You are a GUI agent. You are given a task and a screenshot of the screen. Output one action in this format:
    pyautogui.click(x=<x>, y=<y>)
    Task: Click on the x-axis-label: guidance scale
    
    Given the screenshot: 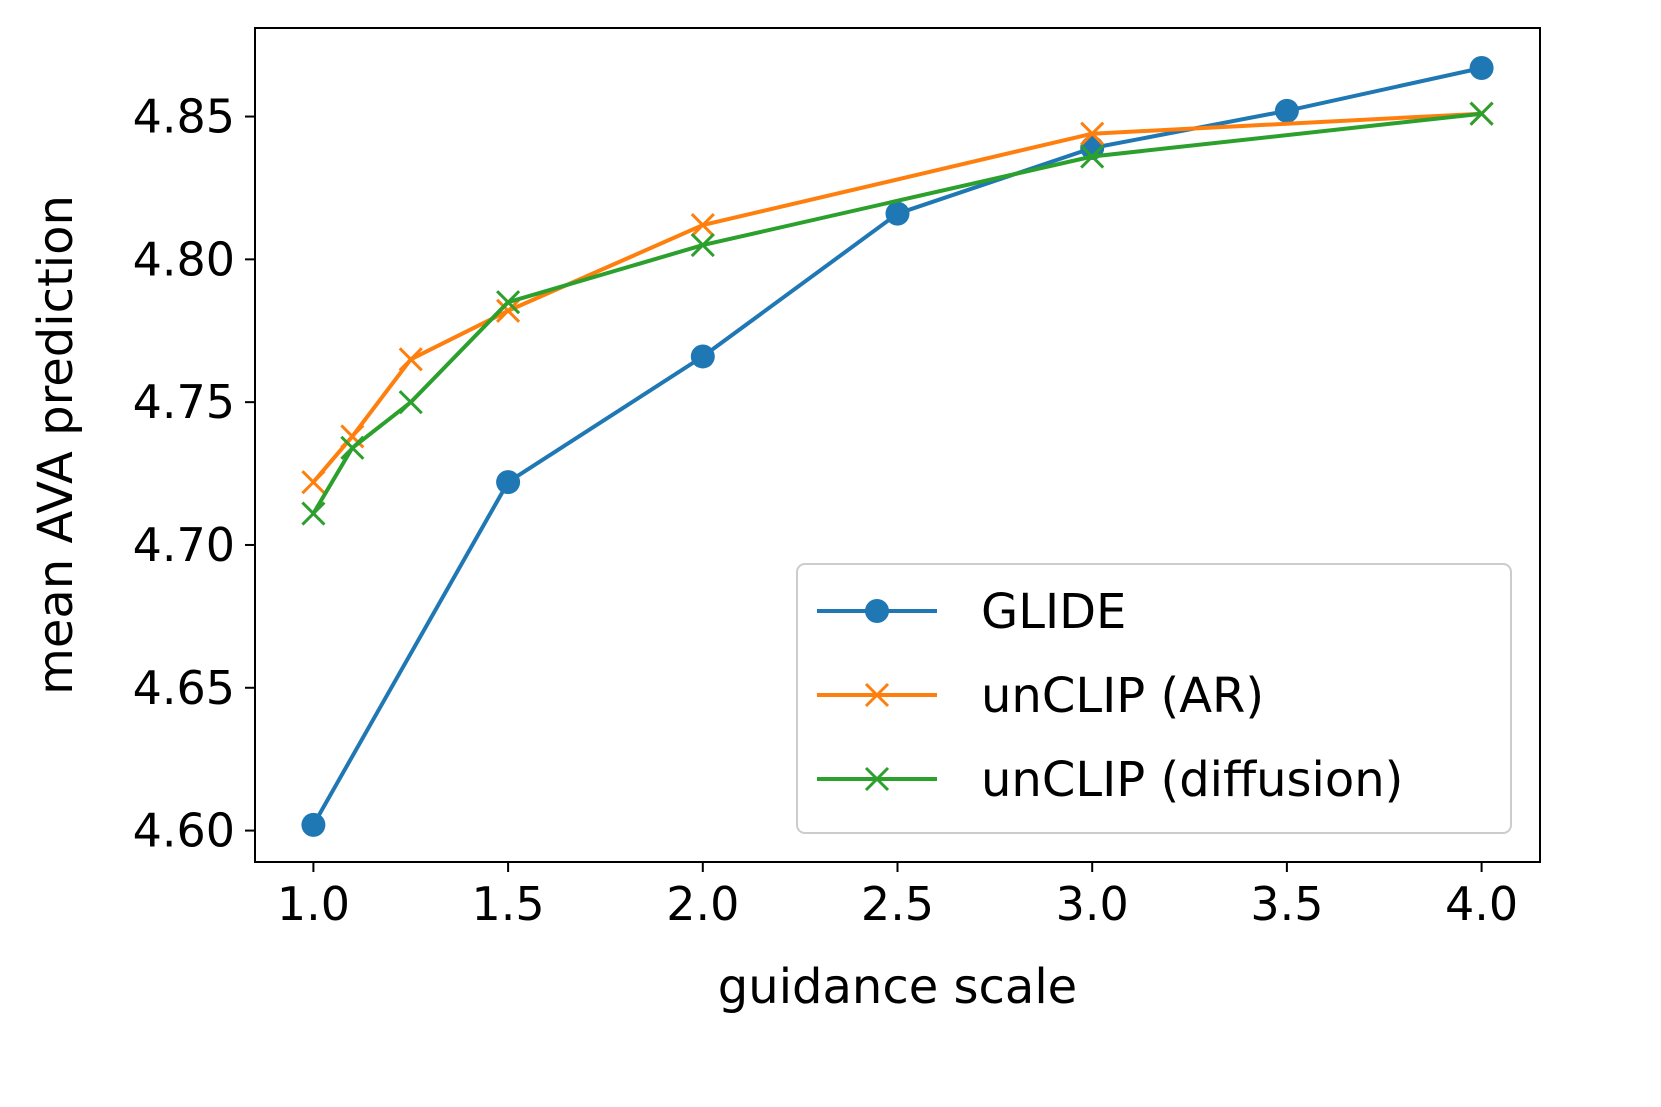 What is the action you would take?
    pyautogui.click(x=897, y=987)
    